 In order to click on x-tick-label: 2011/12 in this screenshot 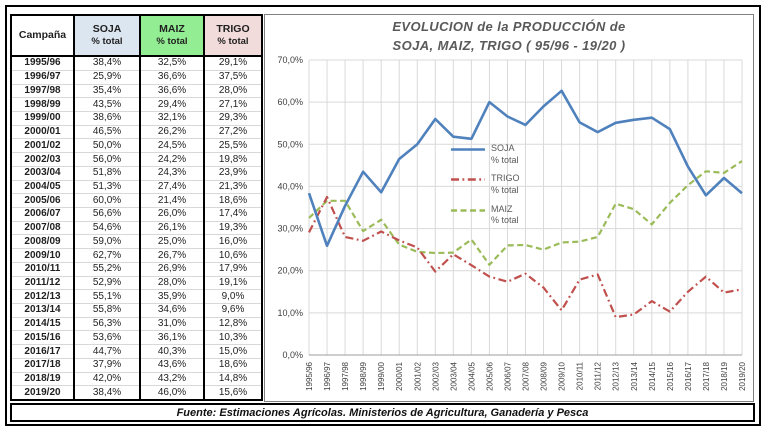, I will do `click(598, 375)`.